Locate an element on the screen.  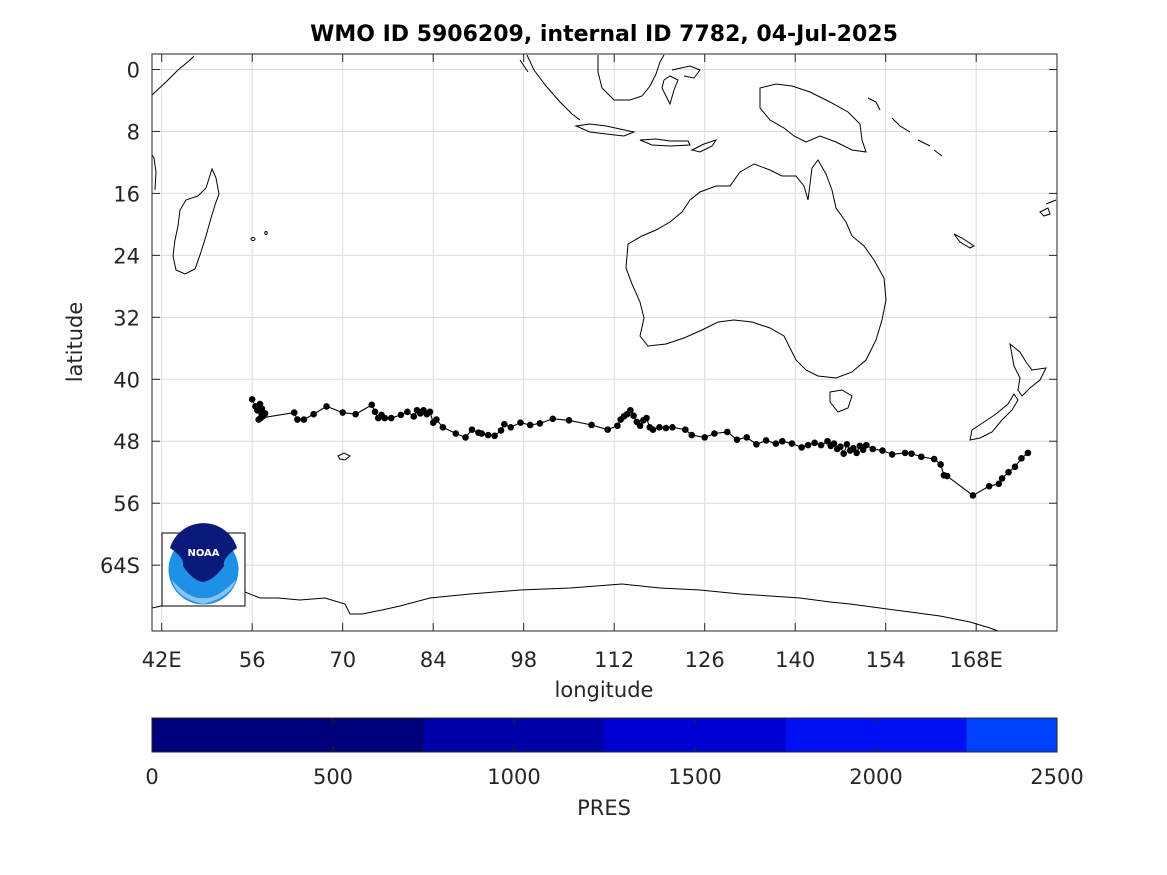
y-tick-label: 8 is located at coordinates (133, 132).